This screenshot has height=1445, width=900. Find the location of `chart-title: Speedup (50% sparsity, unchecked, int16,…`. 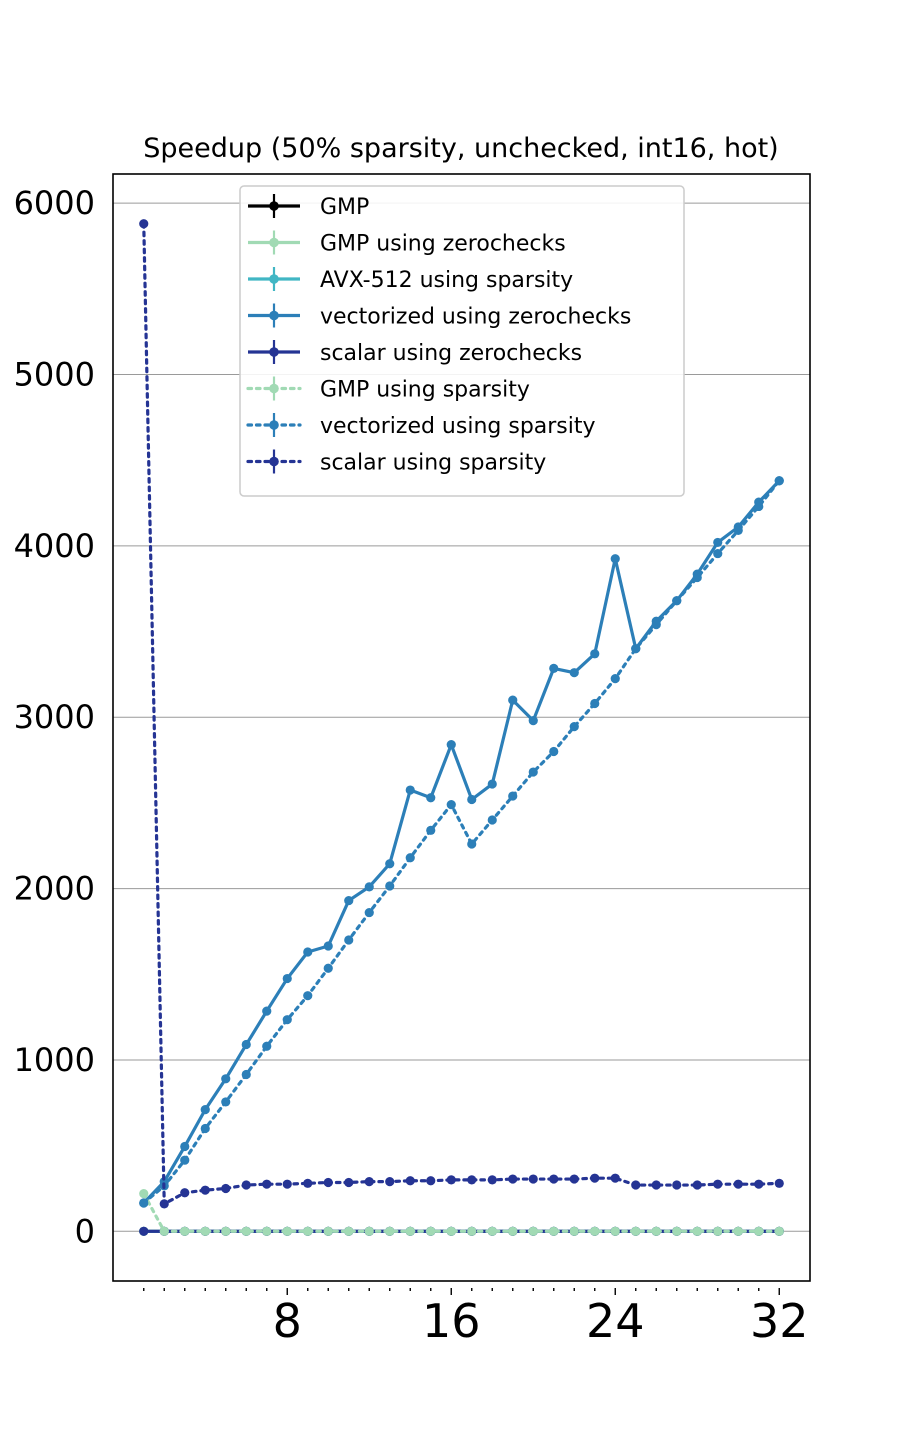

chart-title: Speedup (50% sparsity, unchecked, int16,… is located at coordinates (460, 148).